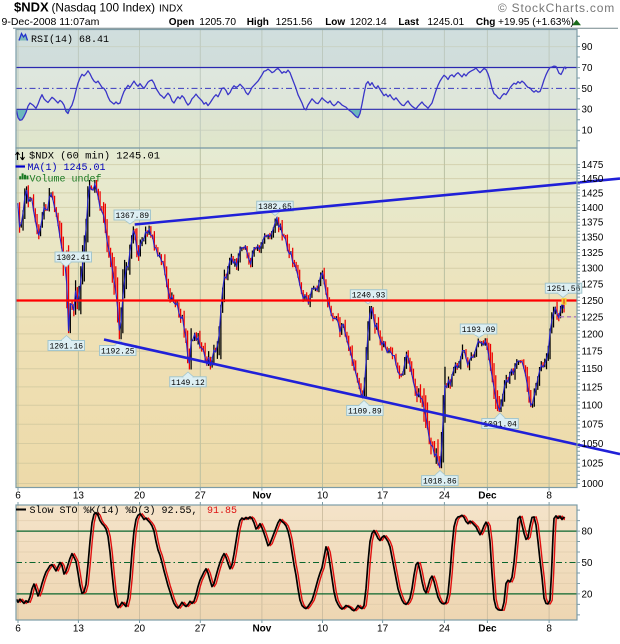  I want to click on svg-text: +19.95 (+1.63%), so click(536, 22).